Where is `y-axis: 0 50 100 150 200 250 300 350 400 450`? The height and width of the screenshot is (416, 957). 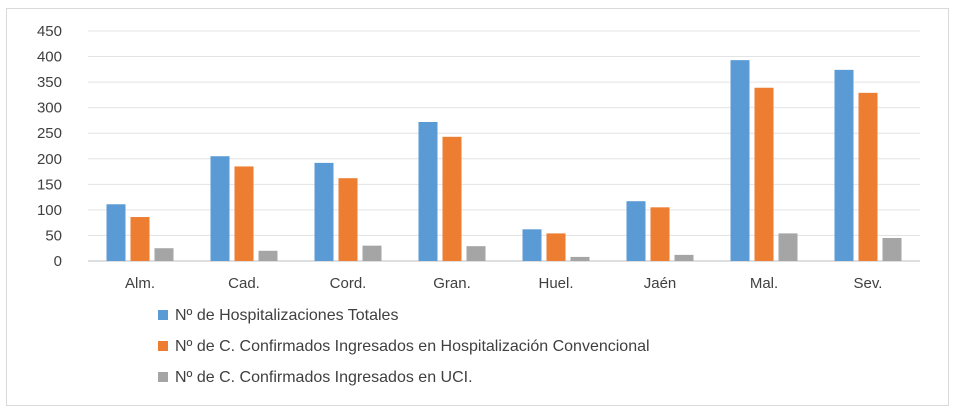
y-axis: 0 50 100 150 200 250 300 350 400 450 is located at coordinates (49, 146).